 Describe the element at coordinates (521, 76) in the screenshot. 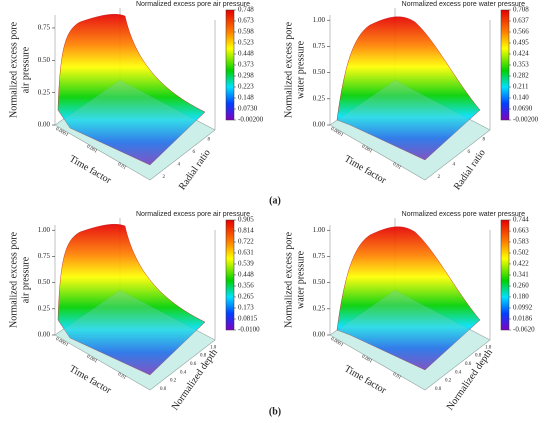

I see `colorbar-tick-label: 0.282` at that location.